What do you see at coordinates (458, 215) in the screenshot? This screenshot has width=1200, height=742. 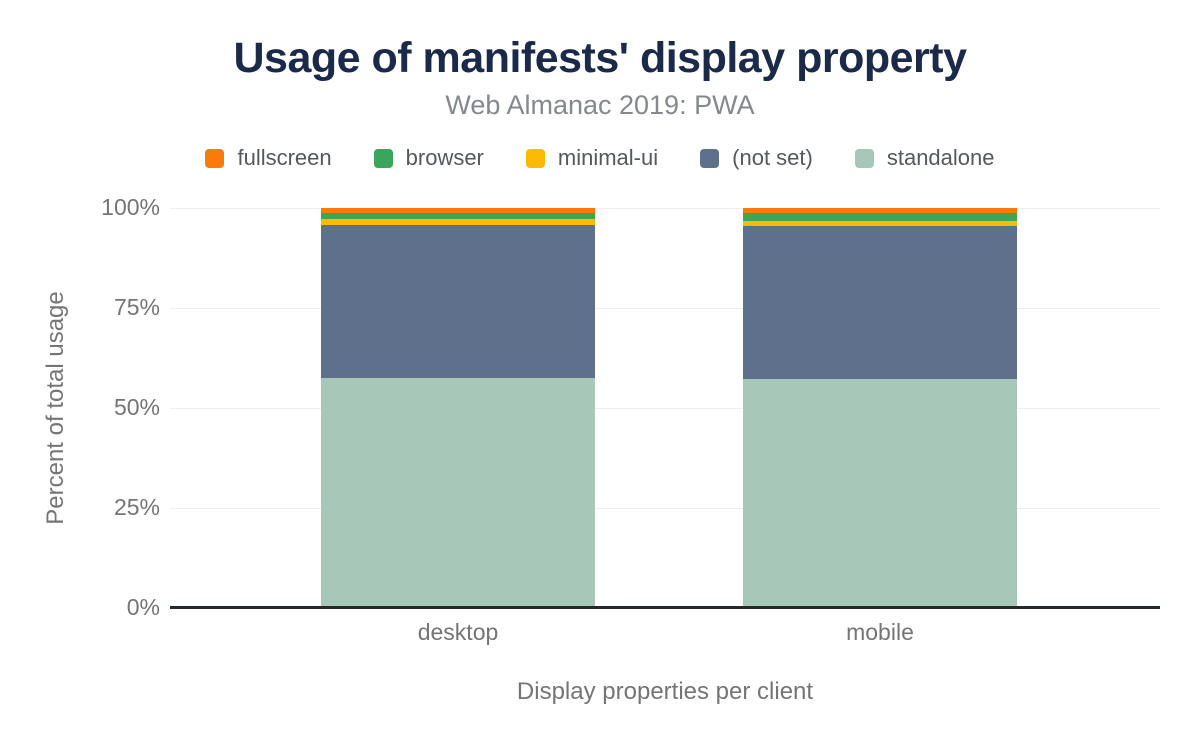 I see `bar-segment-desktop-browser` at bounding box center [458, 215].